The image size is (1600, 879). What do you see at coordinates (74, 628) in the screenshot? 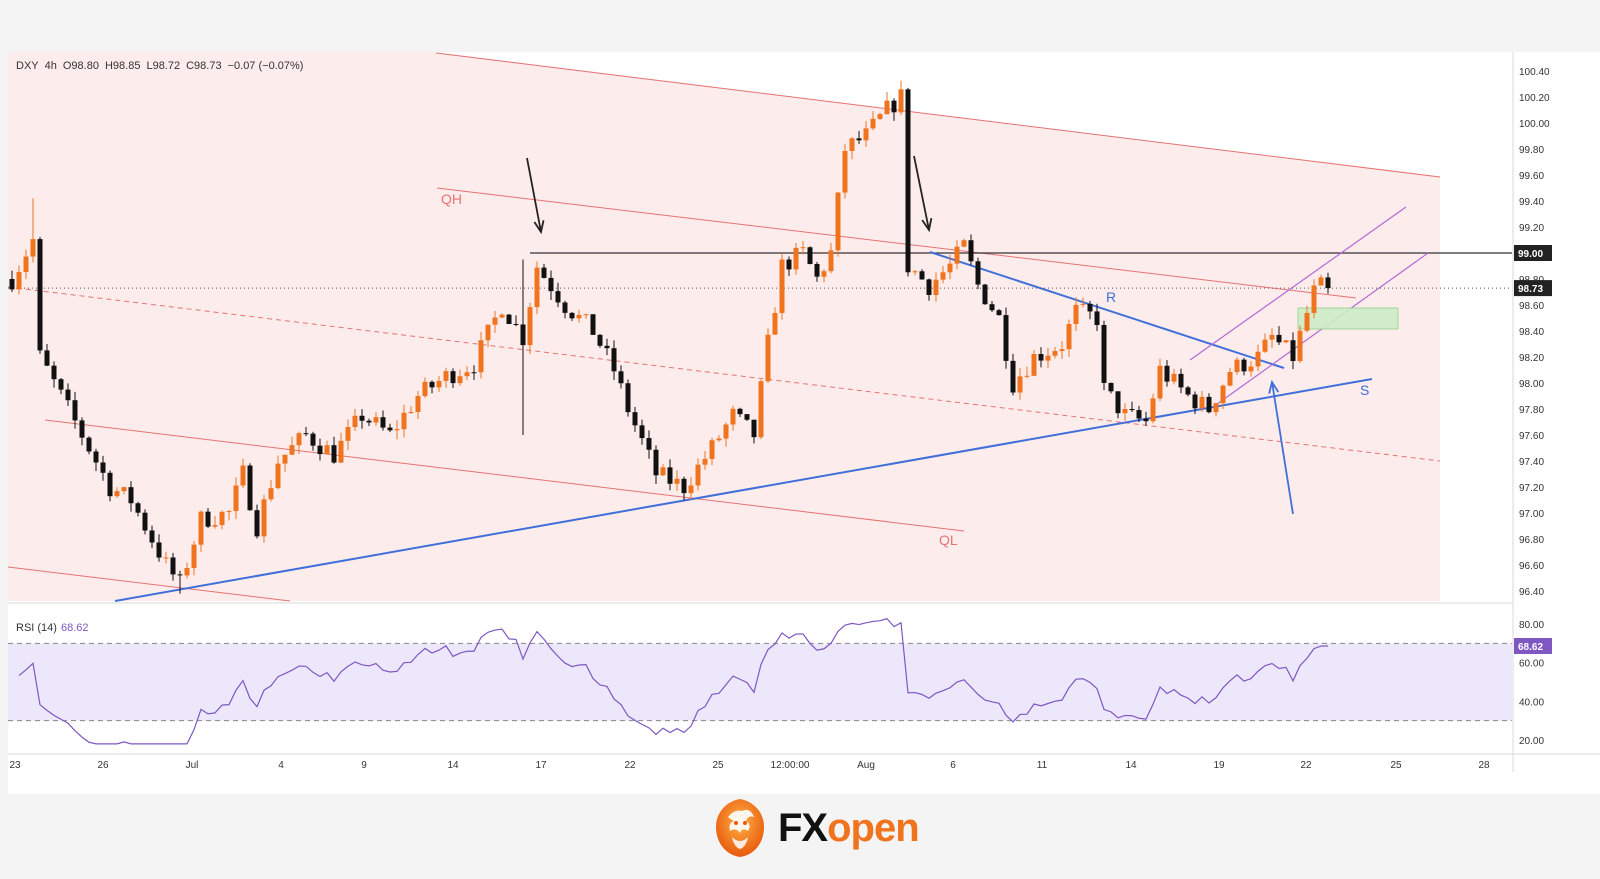
I see `rsi-value: 68.62` at bounding box center [74, 628].